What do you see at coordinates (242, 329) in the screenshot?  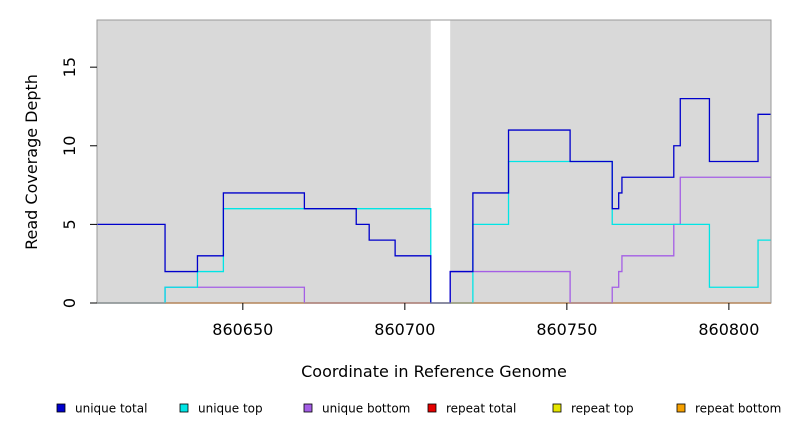 I see `x-tick-label: 860650` at bounding box center [242, 329].